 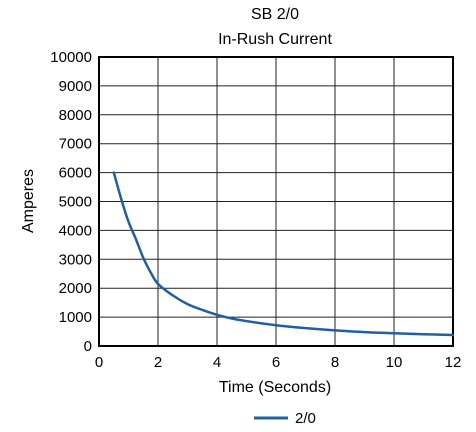 What do you see at coordinates (88, 346) in the screenshot?
I see `y-tick-label: 0` at bounding box center [88, 346].